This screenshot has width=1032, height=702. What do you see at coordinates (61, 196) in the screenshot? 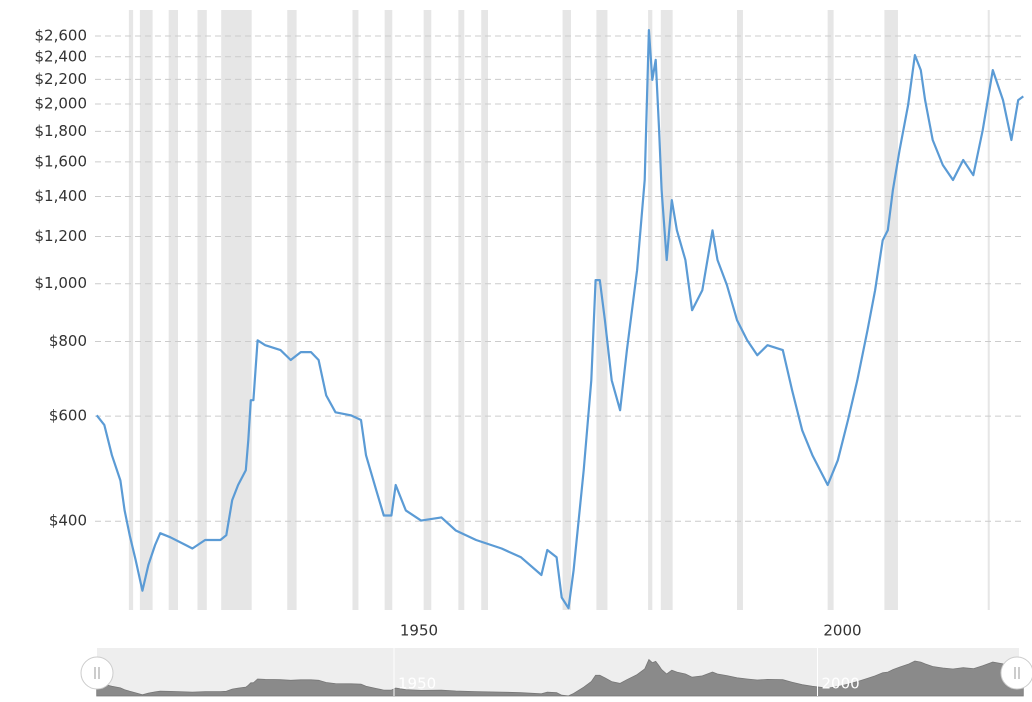
I see `y-tick-label: $1,400` at bounding box center [61, 196].